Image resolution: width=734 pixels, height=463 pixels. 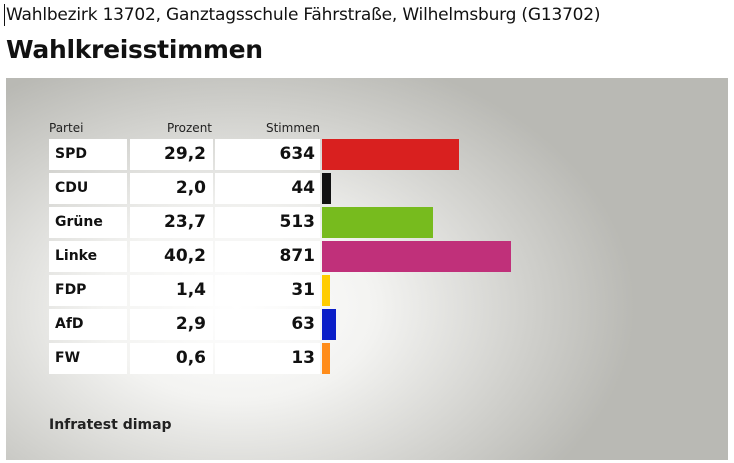 What do you see at coordinates (267, 256) in the screenshot?
I see `votes-value: 871` at bounding box center [267, 256].